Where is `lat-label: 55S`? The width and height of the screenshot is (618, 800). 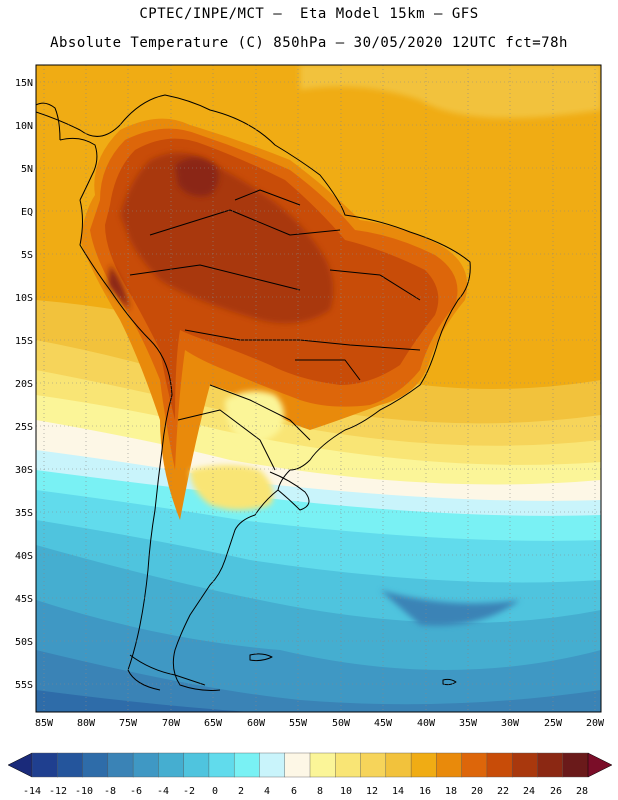
lat-label: 55S is located at coordinates (24, 685).